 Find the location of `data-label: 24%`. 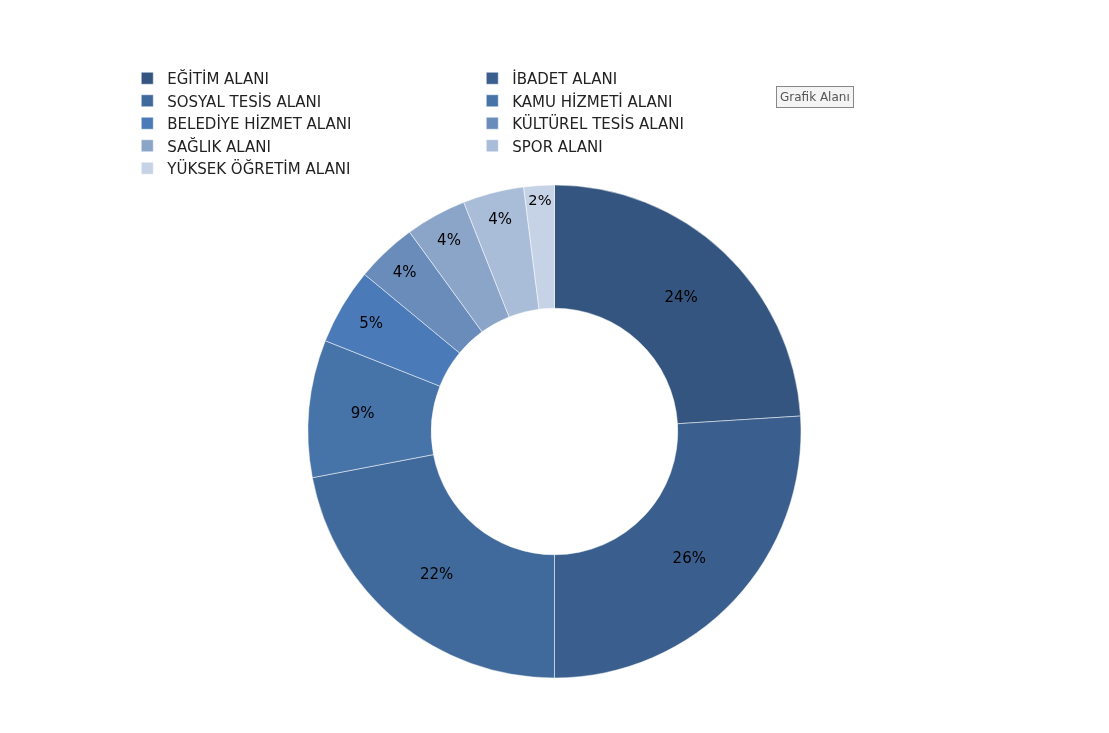

data-label: 24% is located at coordinates (681, 296).